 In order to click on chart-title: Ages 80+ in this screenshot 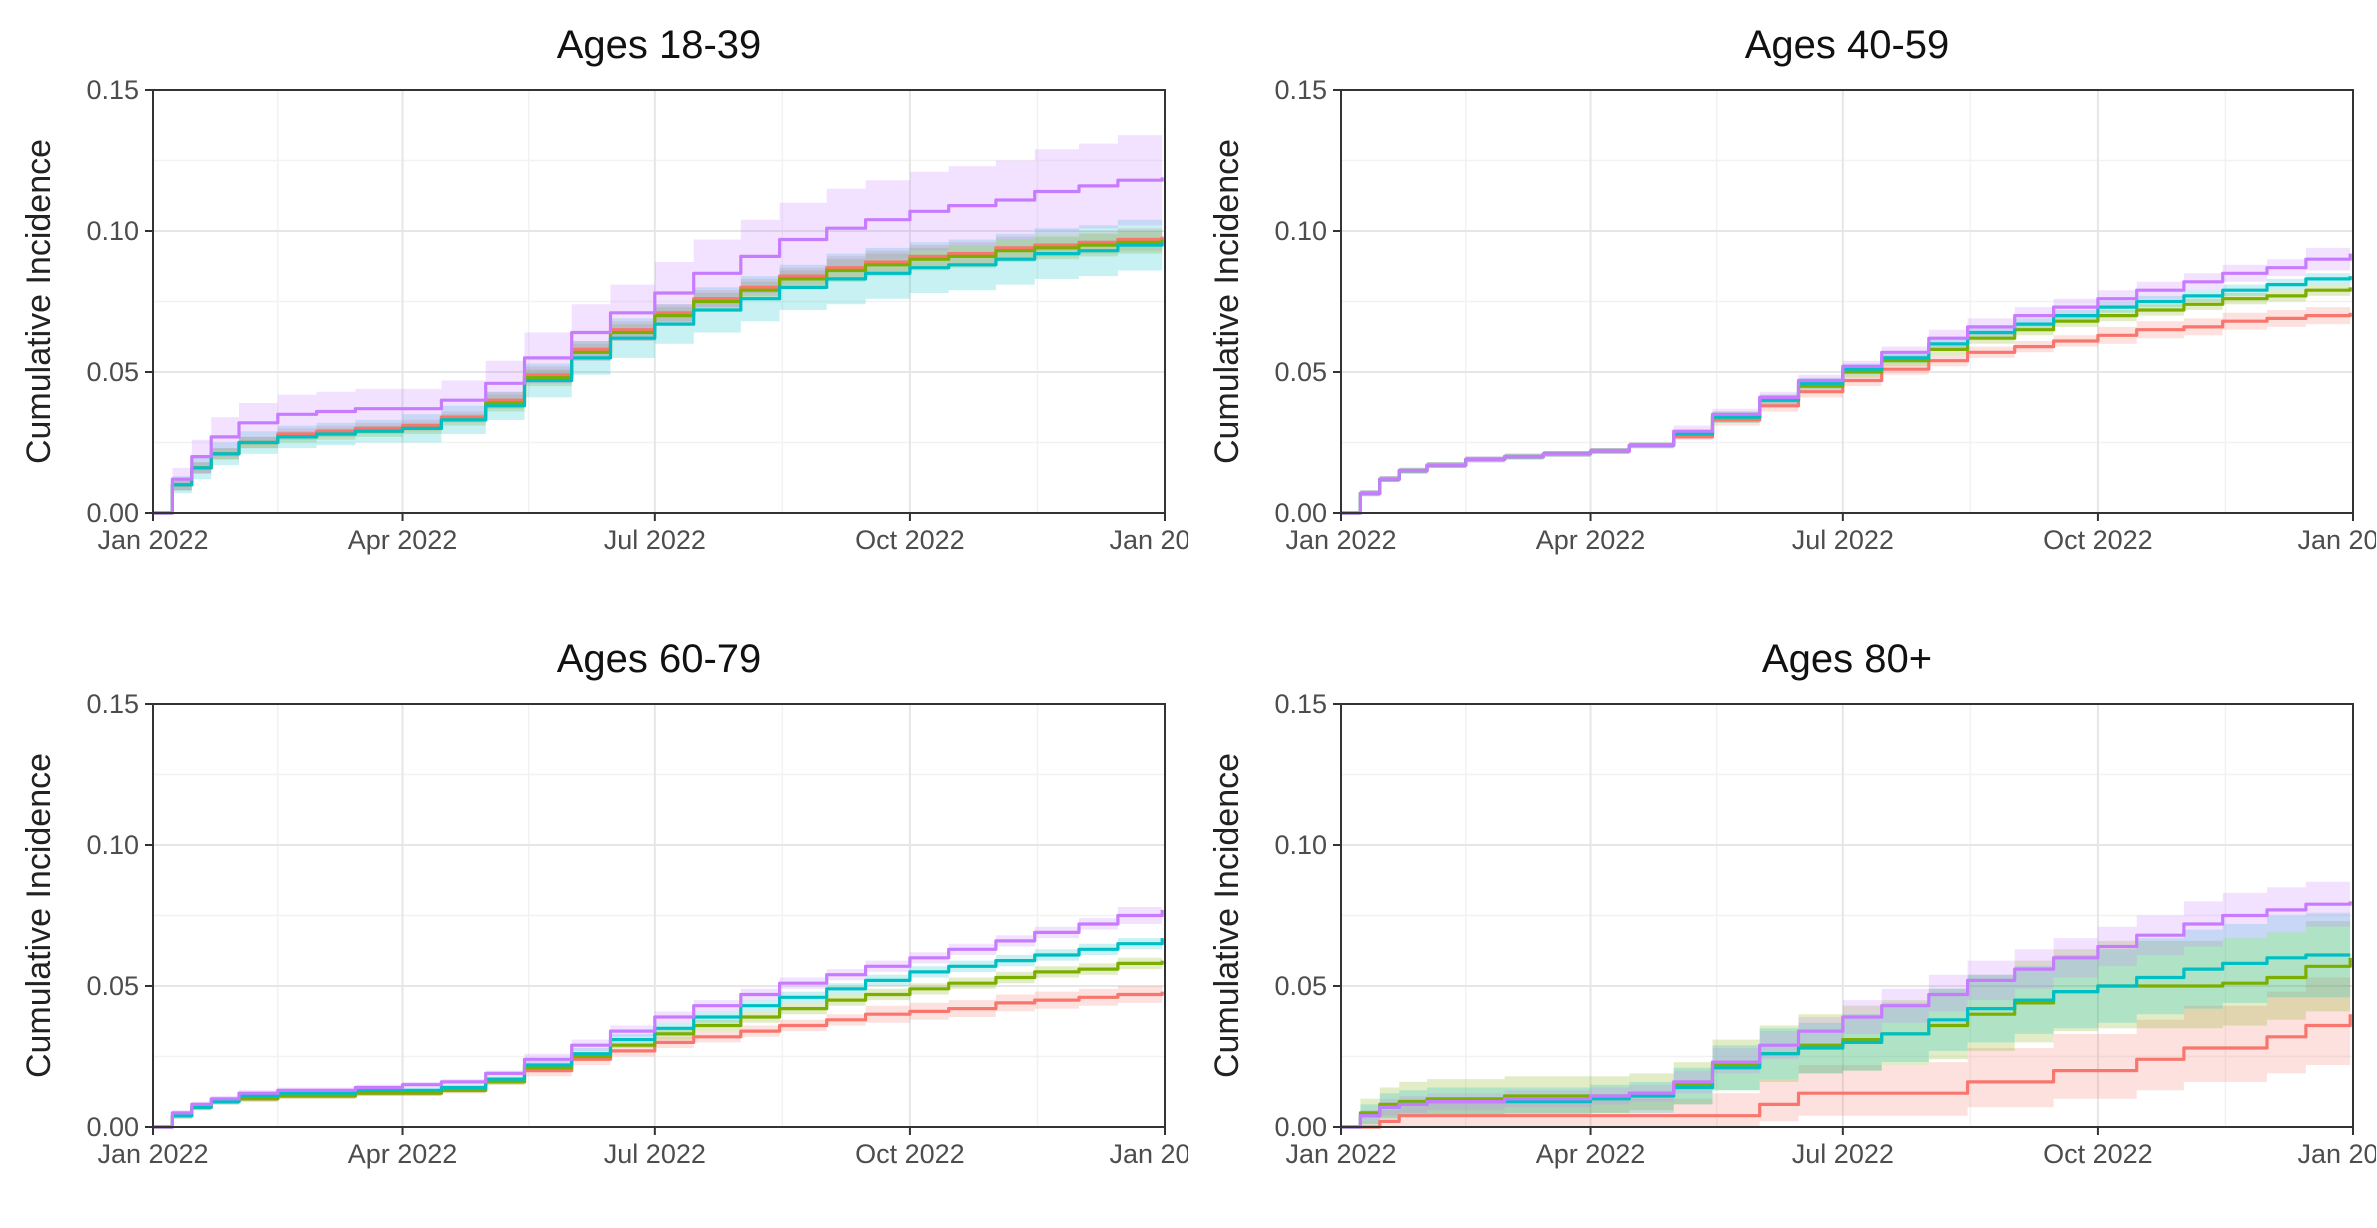, I will do `click(1847, 659)`.